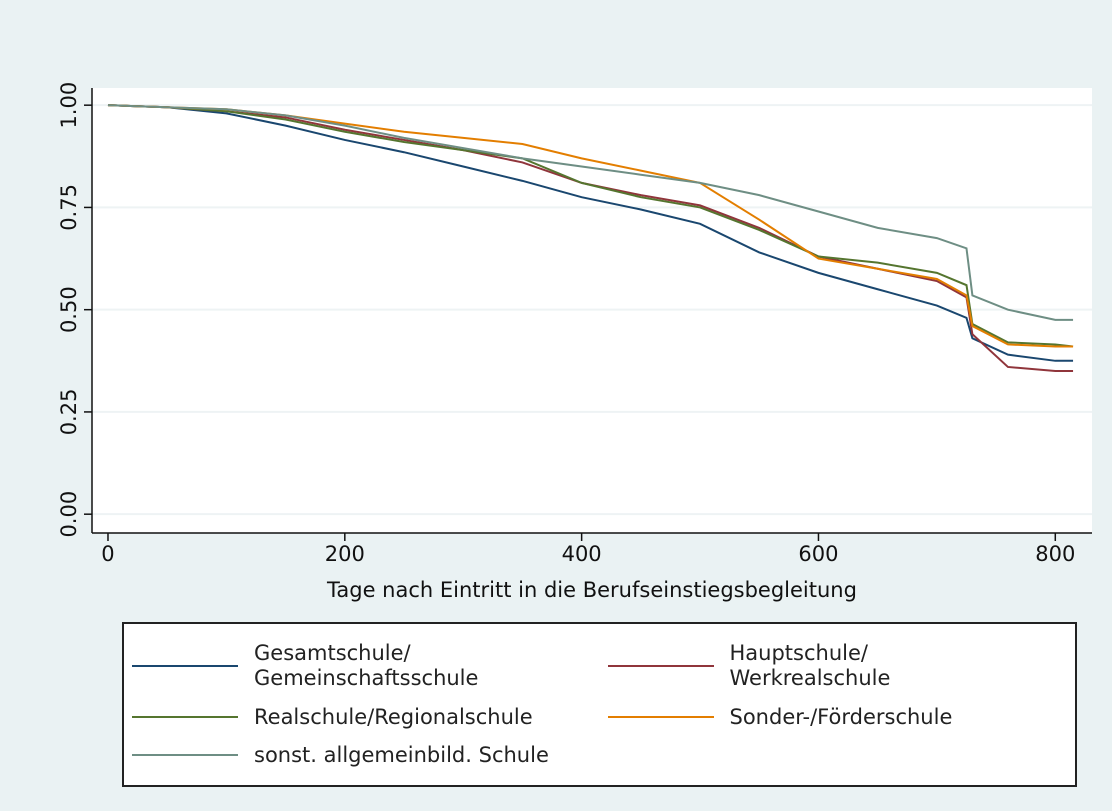 Image resolution: width=1112 pixels, height=811 pixels. Describe the element at coordinates (393, 716) in the screenshot. I see `legend-label: Realschule/Regionalschule` at that location.